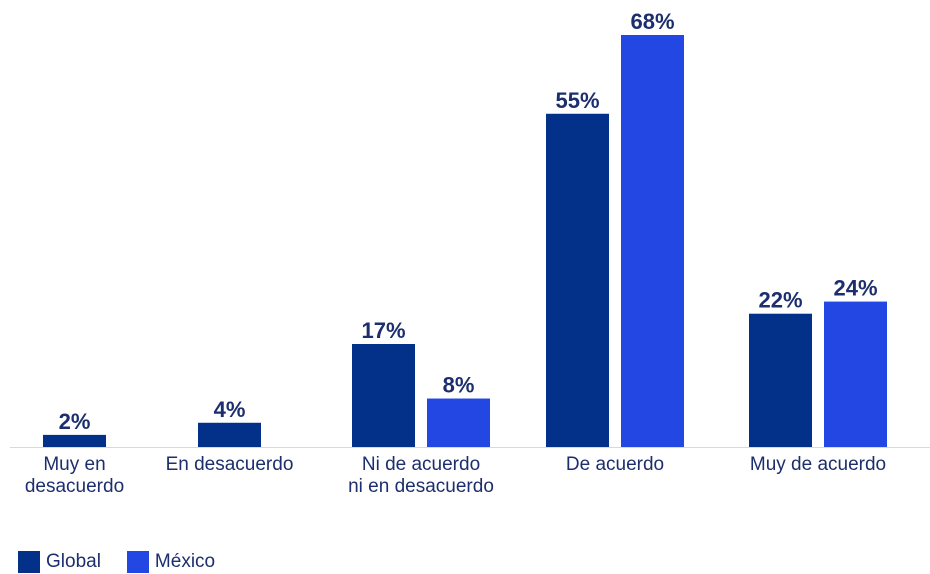 This screenshot has height=574, width=930. I want to click on legend: Global México, so click(129, 562).